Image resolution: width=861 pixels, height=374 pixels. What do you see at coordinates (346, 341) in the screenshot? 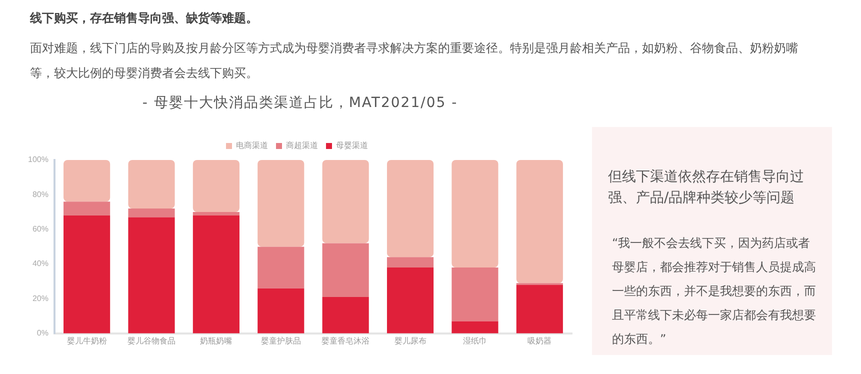
I see `x-tick-label: 婴童香皂沐浴` at bounding box center [346, 341].